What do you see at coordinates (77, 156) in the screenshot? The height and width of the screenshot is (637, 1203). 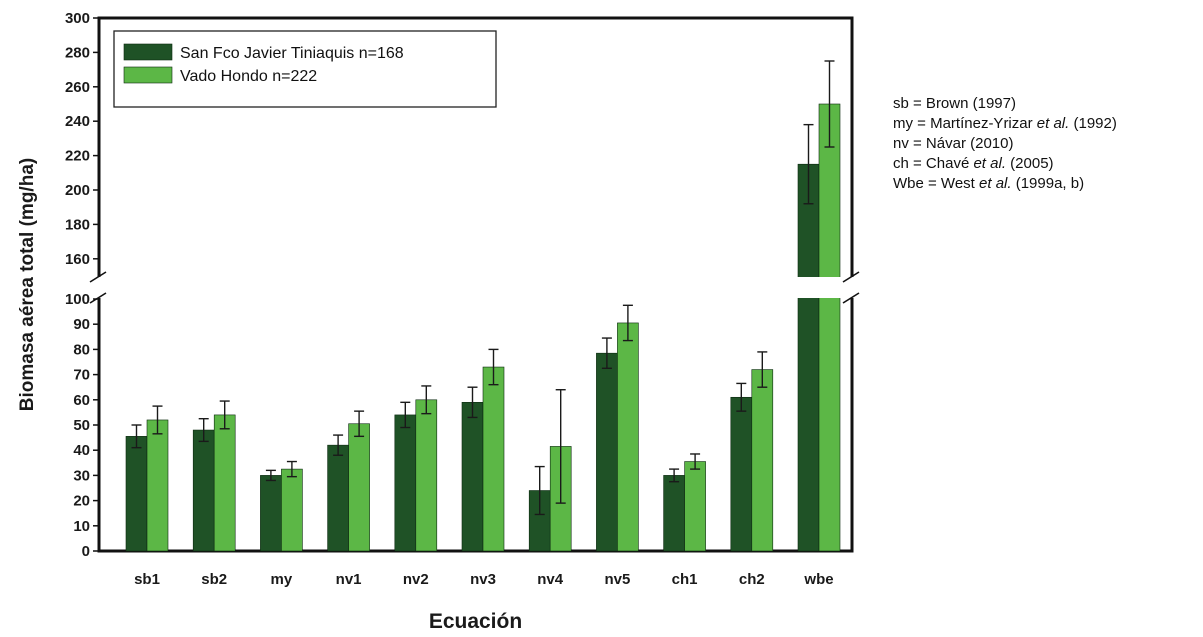 I see `y-tick-label-220: 220` at bounding box center [77, 156].